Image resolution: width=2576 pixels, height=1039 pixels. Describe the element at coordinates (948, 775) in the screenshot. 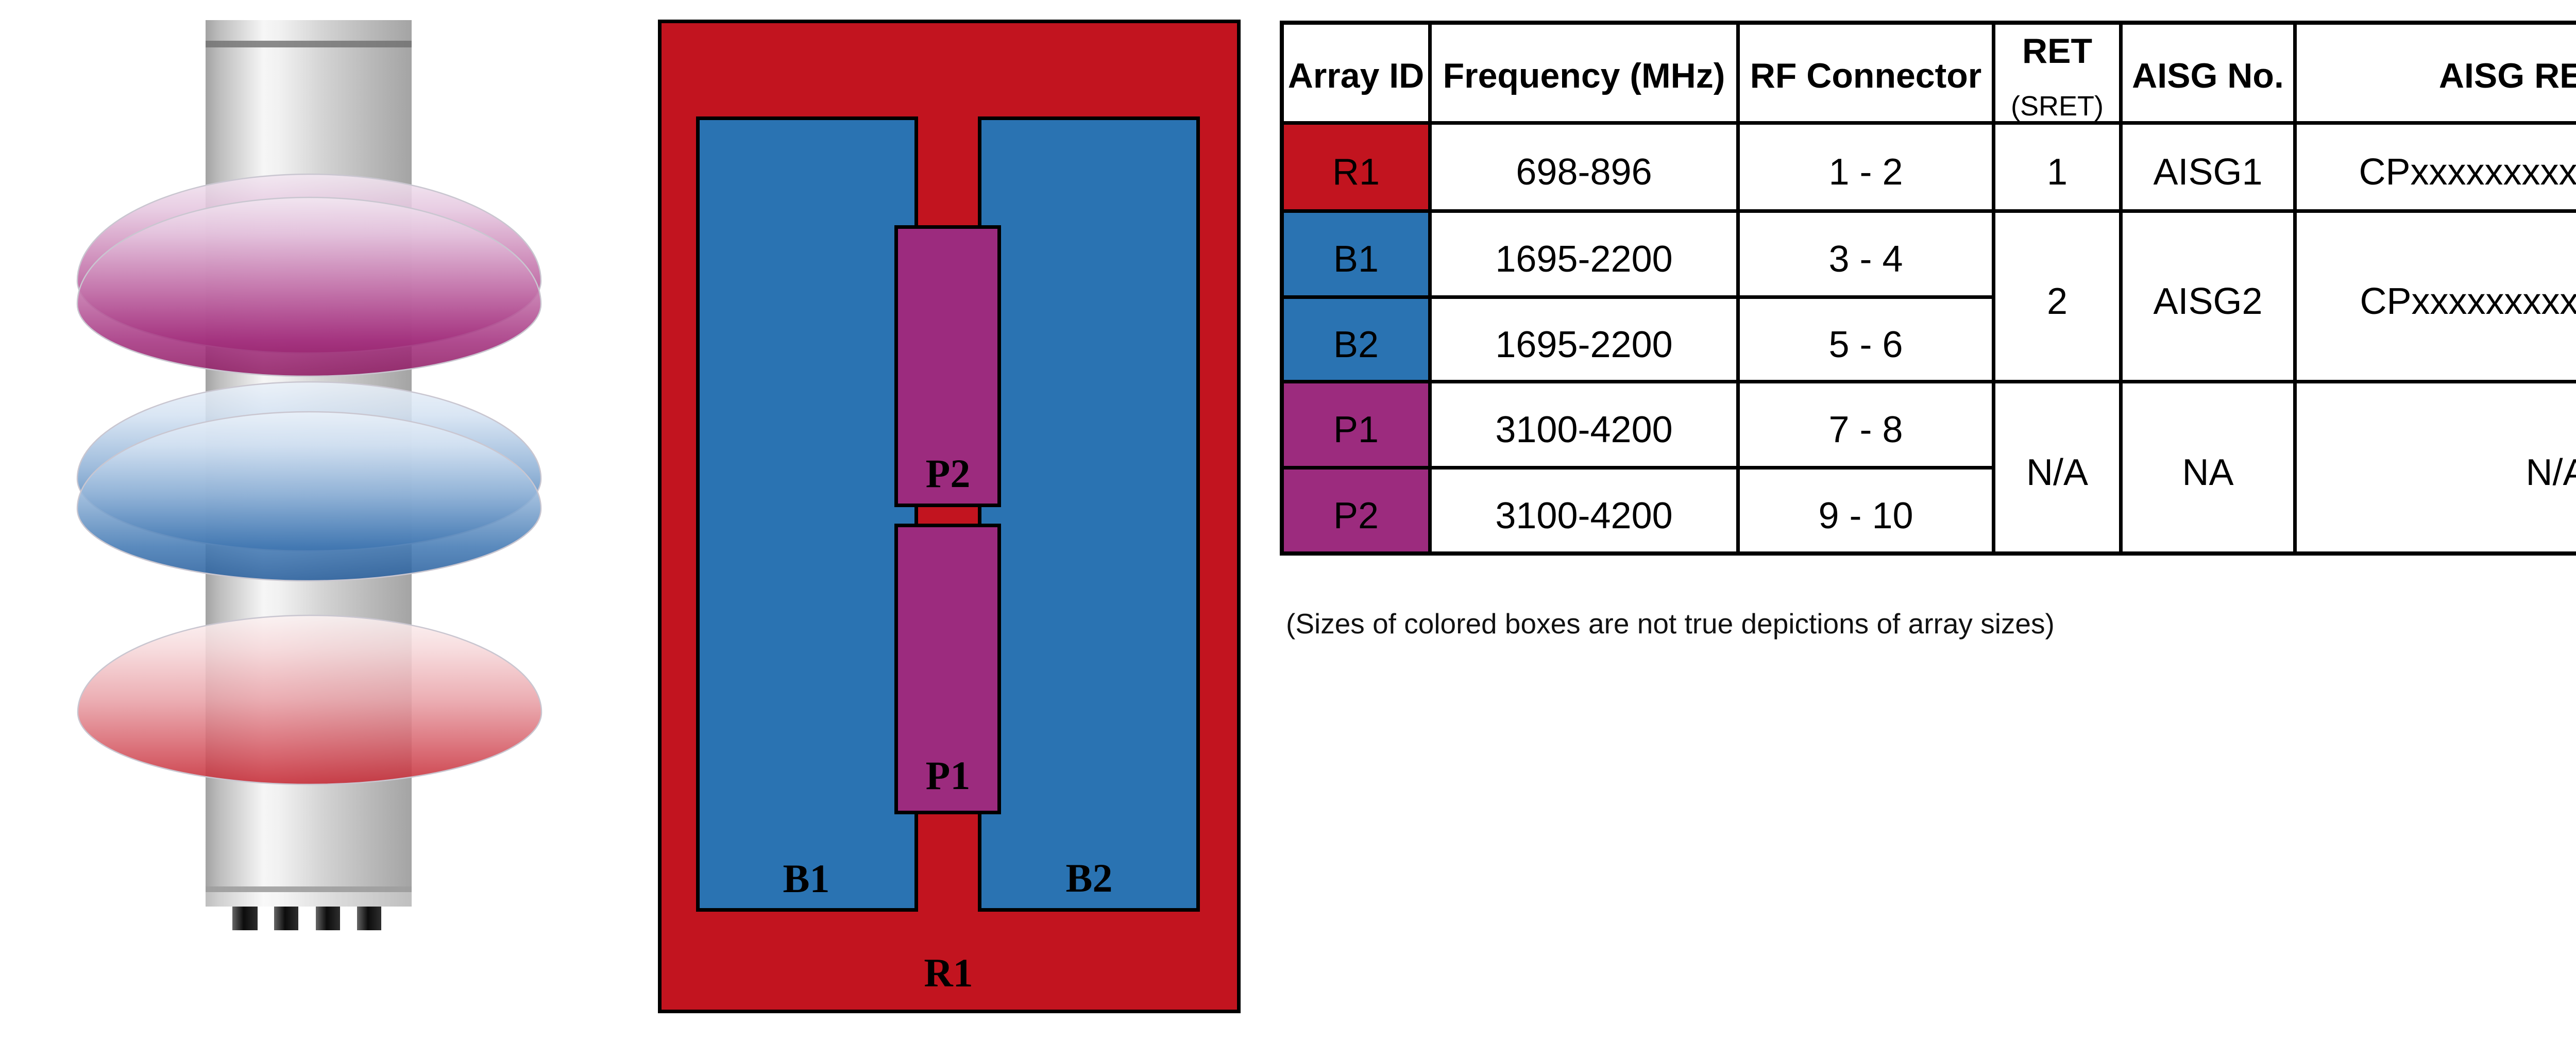

I see `svg-text: P1` at that location.